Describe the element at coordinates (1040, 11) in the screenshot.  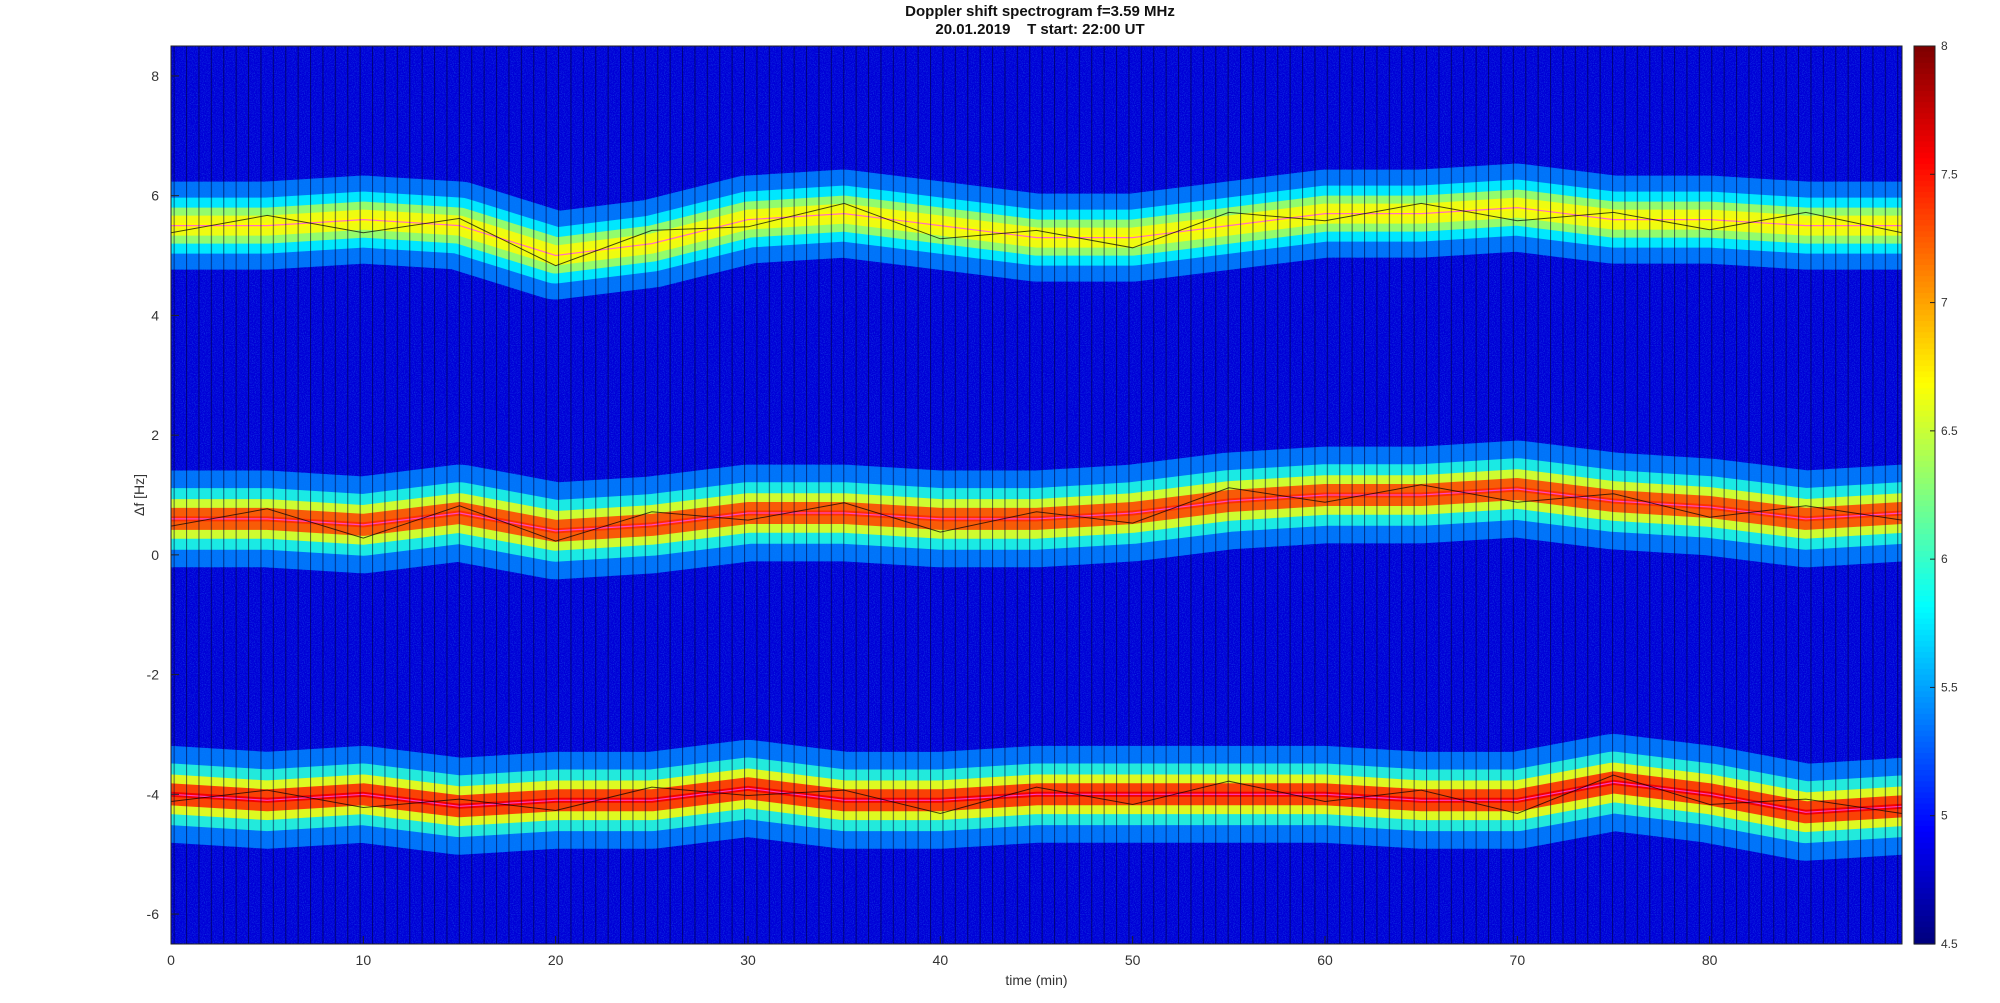
I see `chart-title: Doppler shift spectrogram f=3.59 MHz` at that location.